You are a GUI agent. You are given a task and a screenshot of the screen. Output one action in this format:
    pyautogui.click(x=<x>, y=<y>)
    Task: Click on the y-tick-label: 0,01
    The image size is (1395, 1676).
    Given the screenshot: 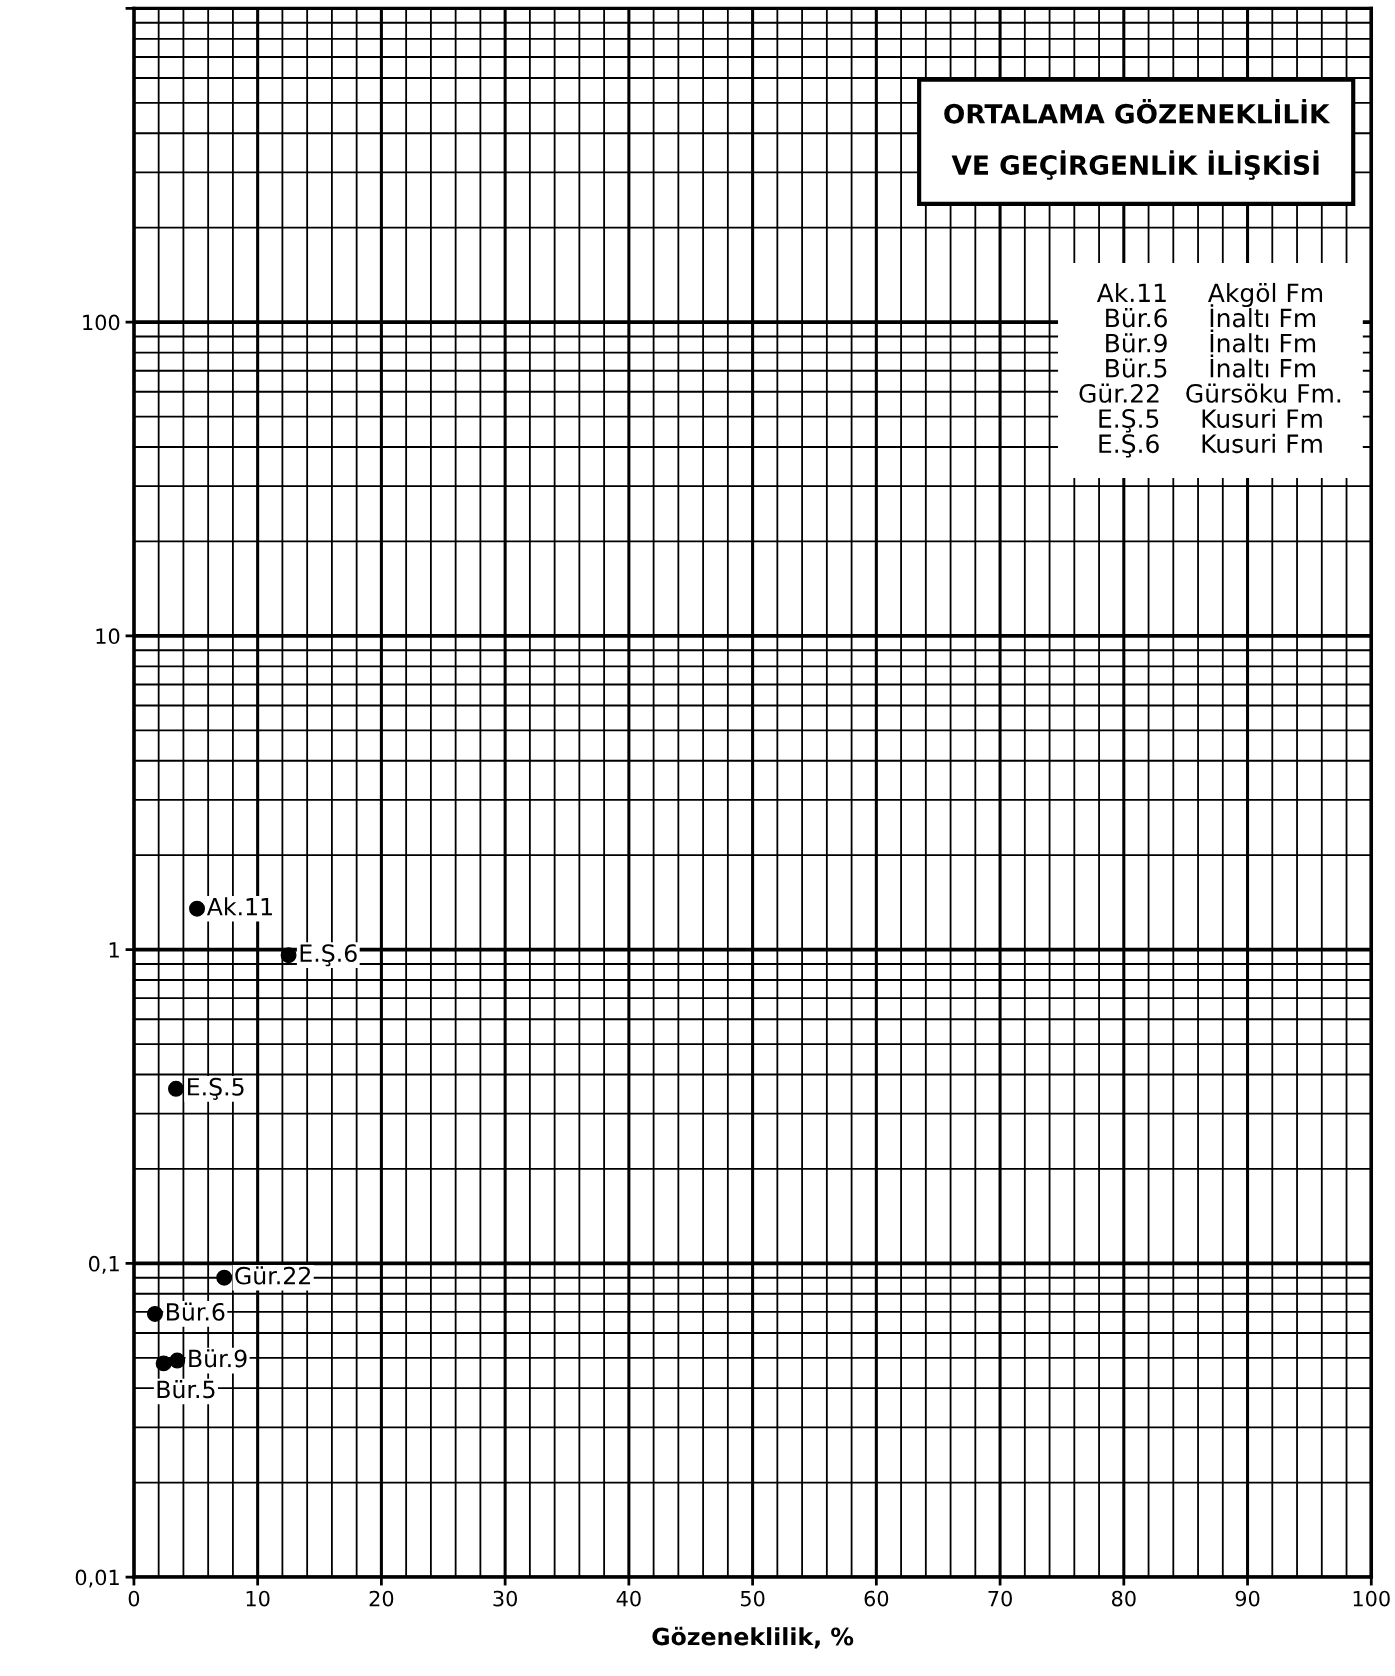 What is the action you would take?
    pyautogui.click(x=97, y=1578)
    